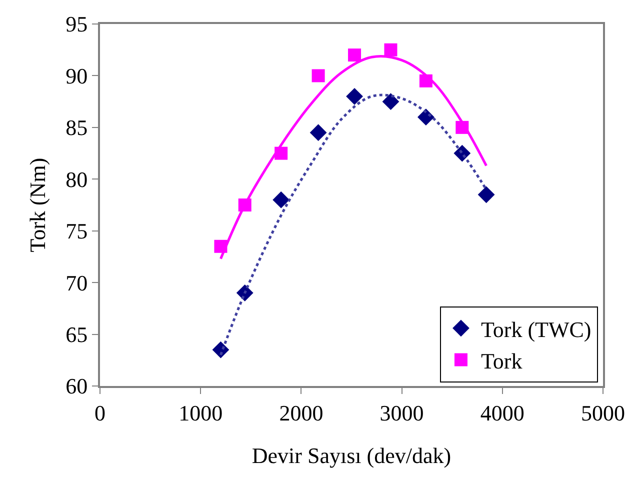 The width and height of the screenshot is (637, 486). I want to click on y-tick-label: 60, so click(77, 386).